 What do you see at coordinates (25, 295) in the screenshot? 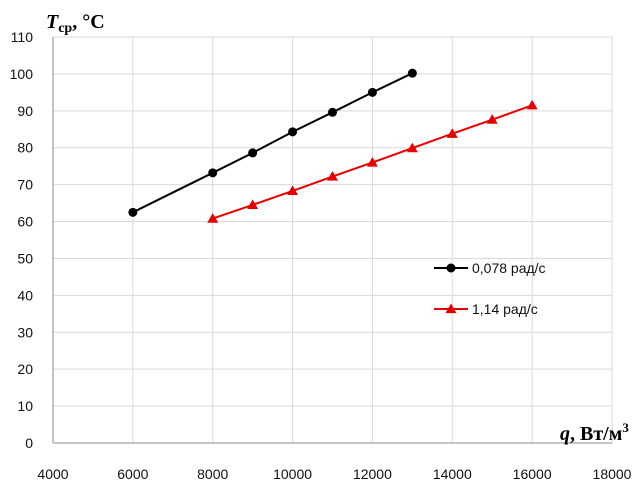
I see `y-tick-label: 40` at bounding box center [25, 295].